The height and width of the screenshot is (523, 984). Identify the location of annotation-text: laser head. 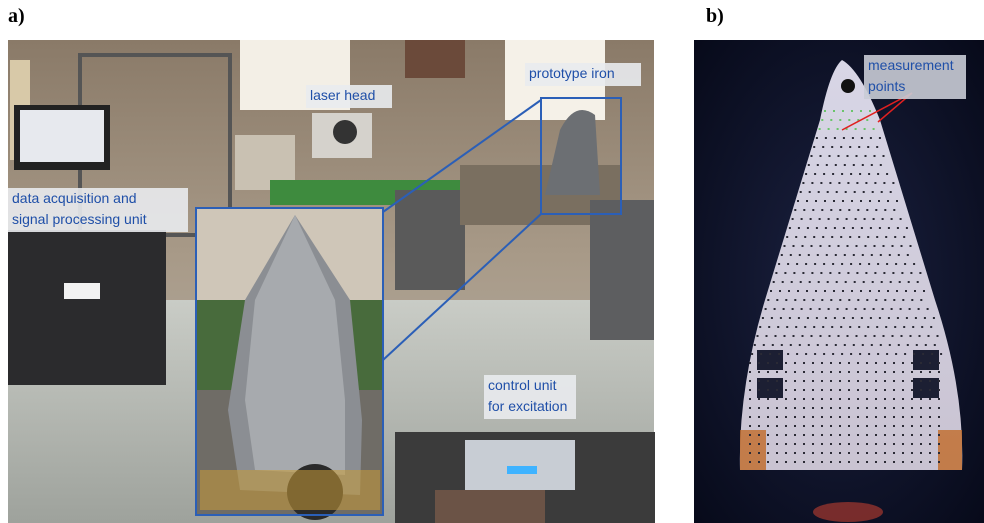
(342, 95).